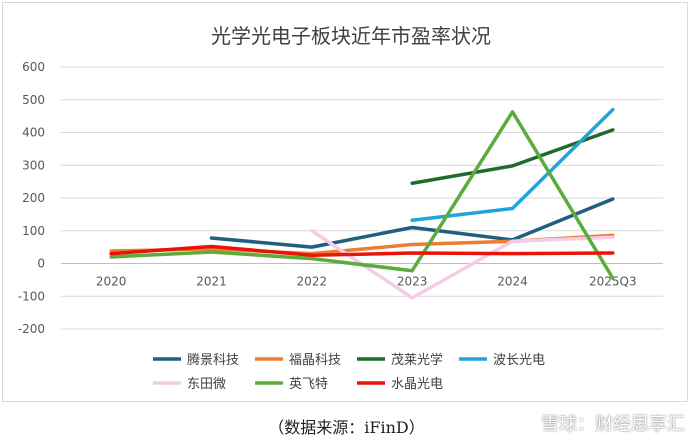  I want to click on legend-item: 茂莱光学, so click(400, 360).